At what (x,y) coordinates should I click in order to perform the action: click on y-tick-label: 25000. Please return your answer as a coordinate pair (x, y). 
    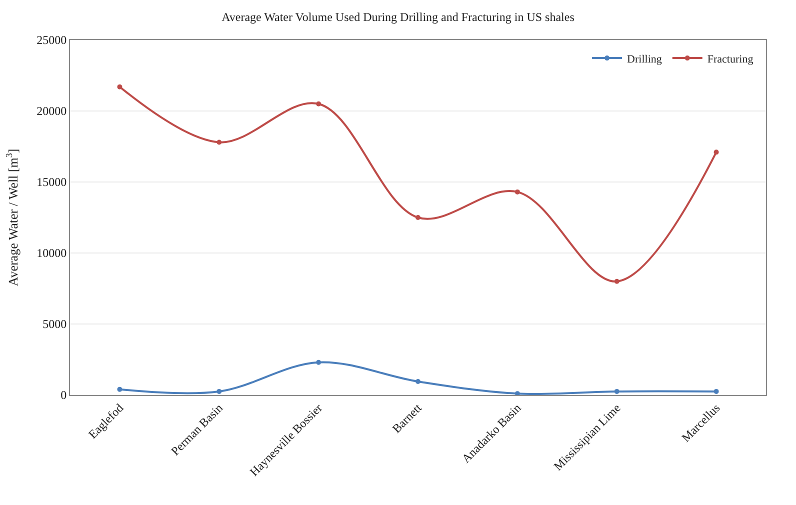
    Looking at the image, I should click on (51, 40).